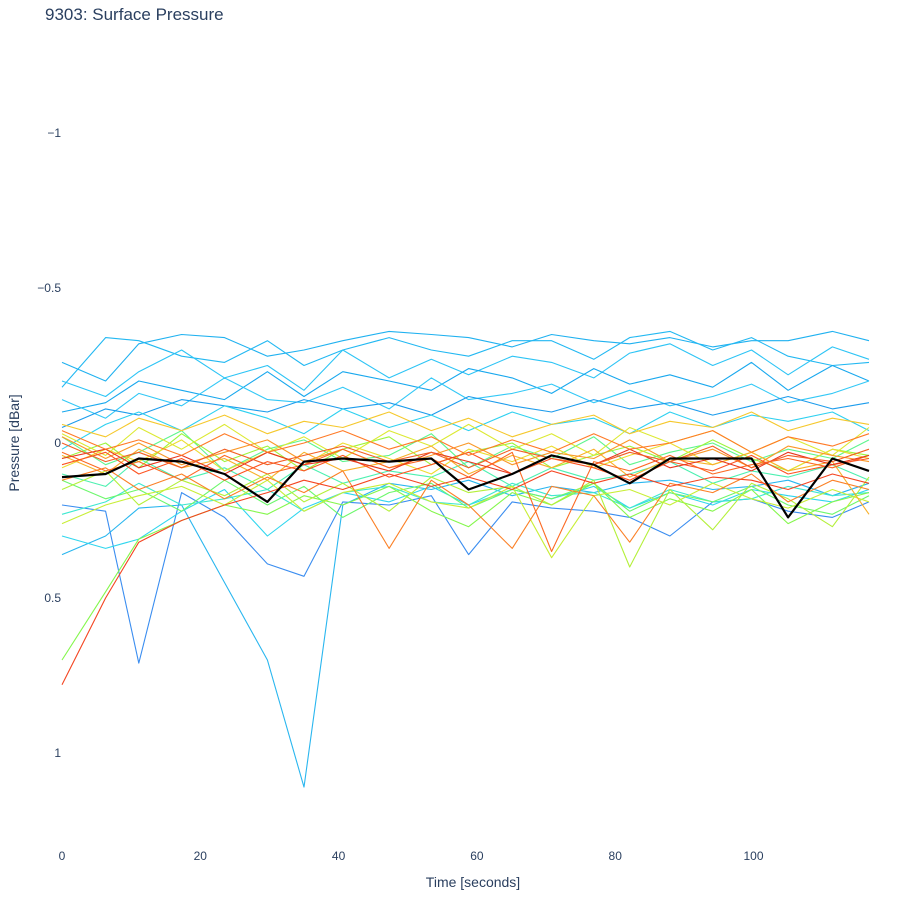 Image resolution: width=900 pixels, height=900 pixels. What do you see at coordinates (49, 443) in the screenshot?
I see `y-axis-ticks: −1 −0.5 0 0.5 1` at bounding box center [49, 443].